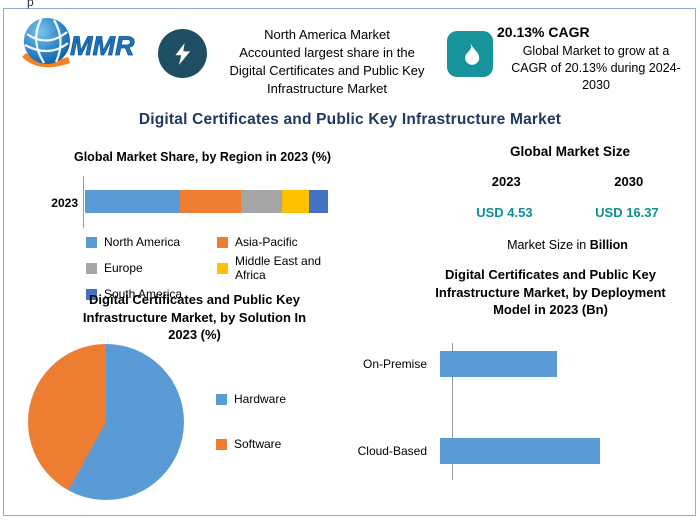  I want to click on market-size-year-2023: 2023, so click(506, 181).